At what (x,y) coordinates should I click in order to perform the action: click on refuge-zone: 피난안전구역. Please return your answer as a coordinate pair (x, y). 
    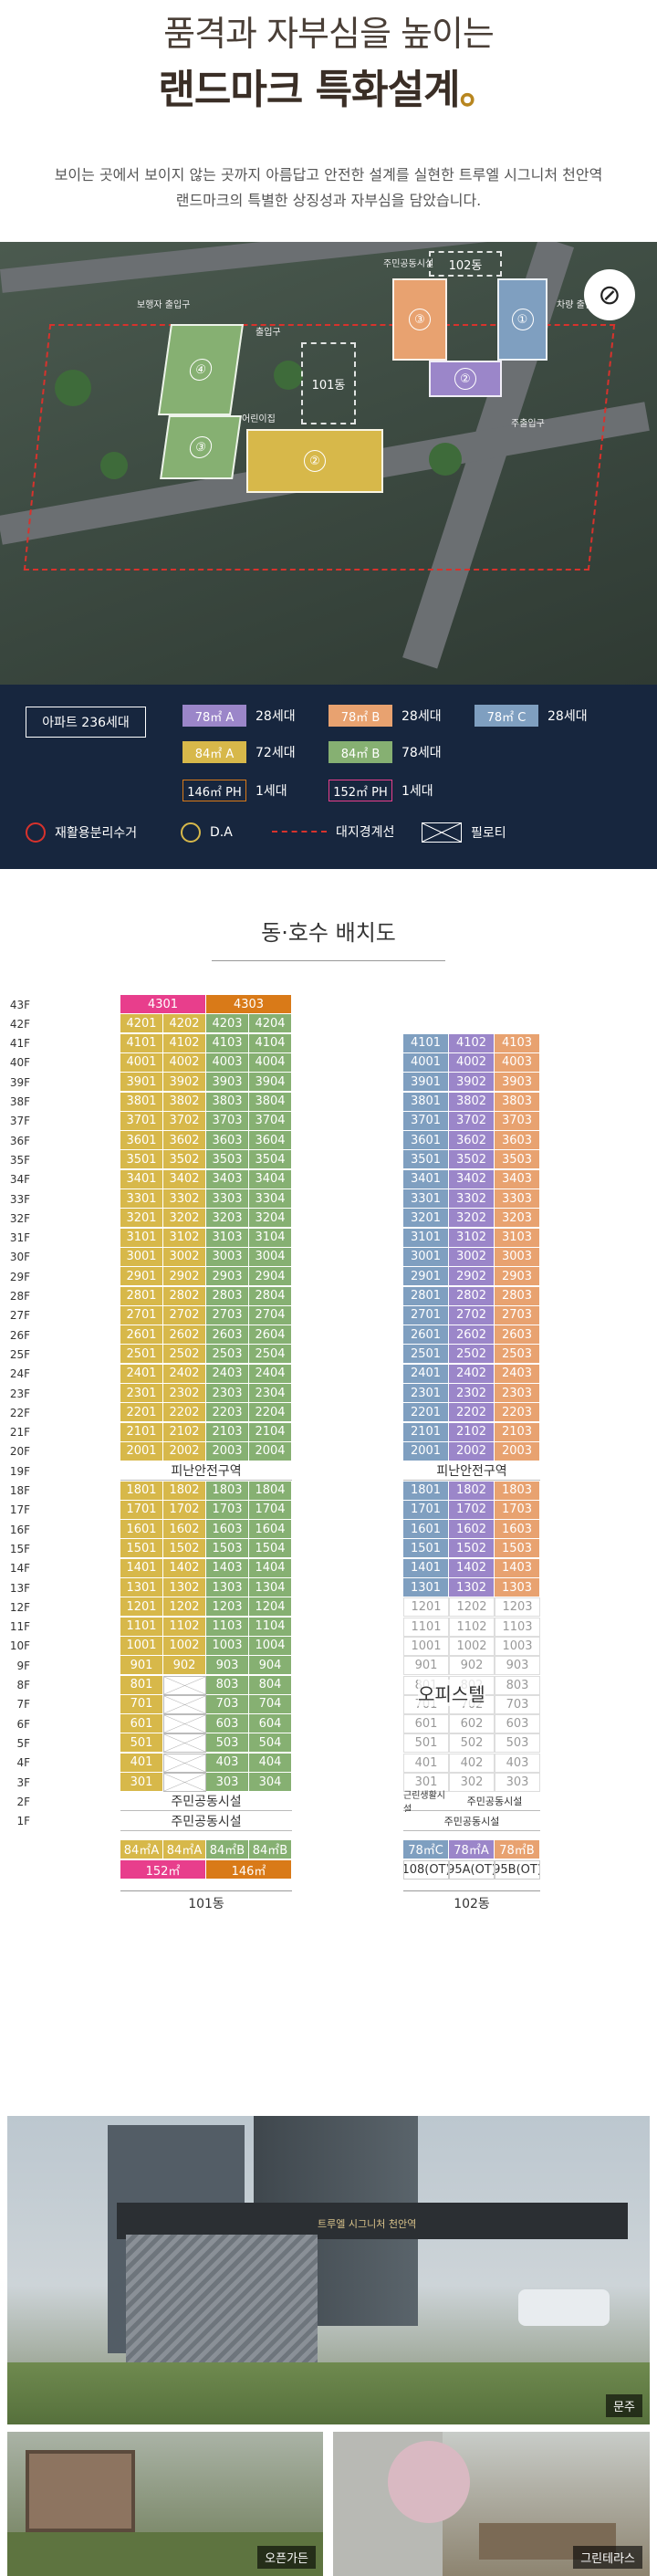
    Looking at the image, I should click on (206, 1471).